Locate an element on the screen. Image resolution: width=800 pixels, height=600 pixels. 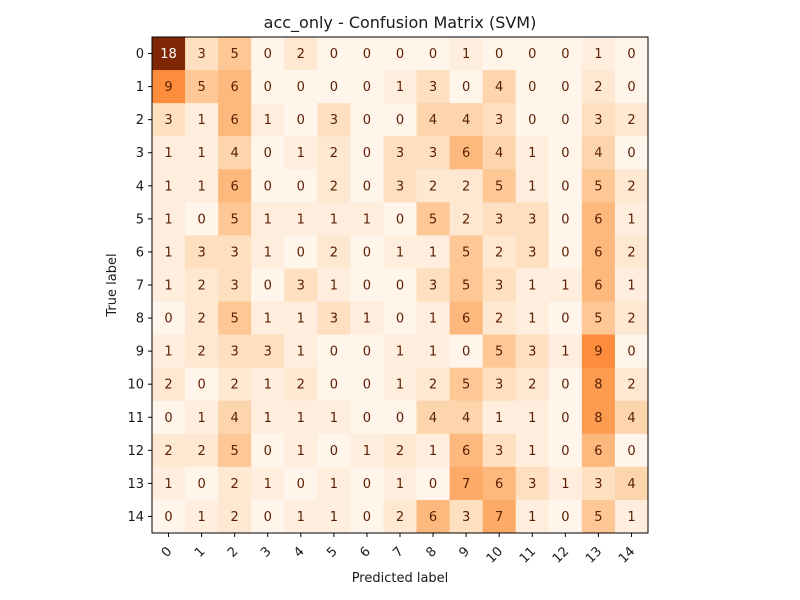
cell-value-label-4-0: 1 is located at coordinates (168, 186).